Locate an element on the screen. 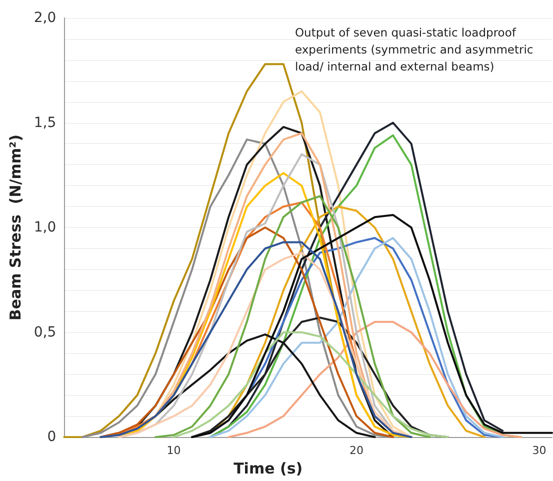 Image resolution: width=553 pixels, height=481 pixels. x-axis-title: Time (s) is located at coordinates (268, 469).